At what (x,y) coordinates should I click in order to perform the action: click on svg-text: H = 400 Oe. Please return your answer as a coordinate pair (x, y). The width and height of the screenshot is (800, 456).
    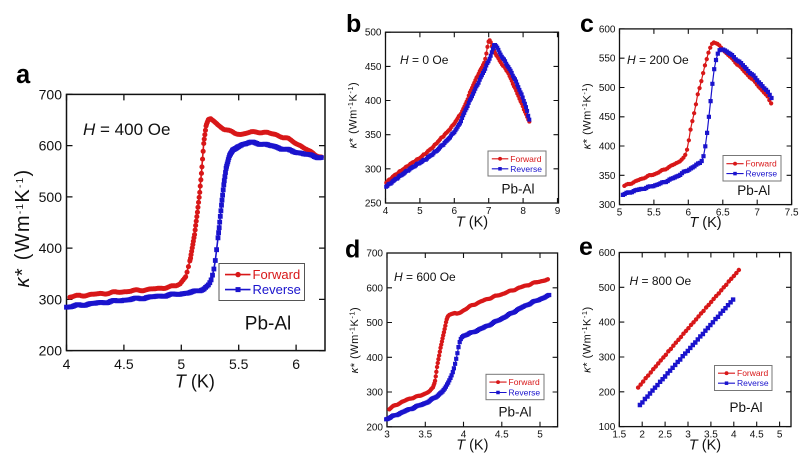
    Looking at the image, I should click on (126, 129).